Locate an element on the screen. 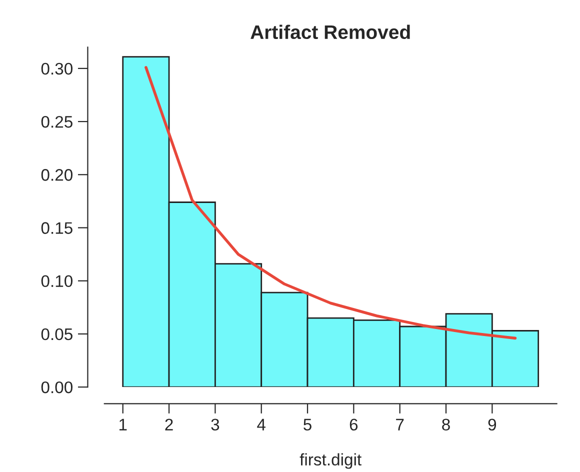  x-tick-label: 8 is located at coordinates (446, 424).